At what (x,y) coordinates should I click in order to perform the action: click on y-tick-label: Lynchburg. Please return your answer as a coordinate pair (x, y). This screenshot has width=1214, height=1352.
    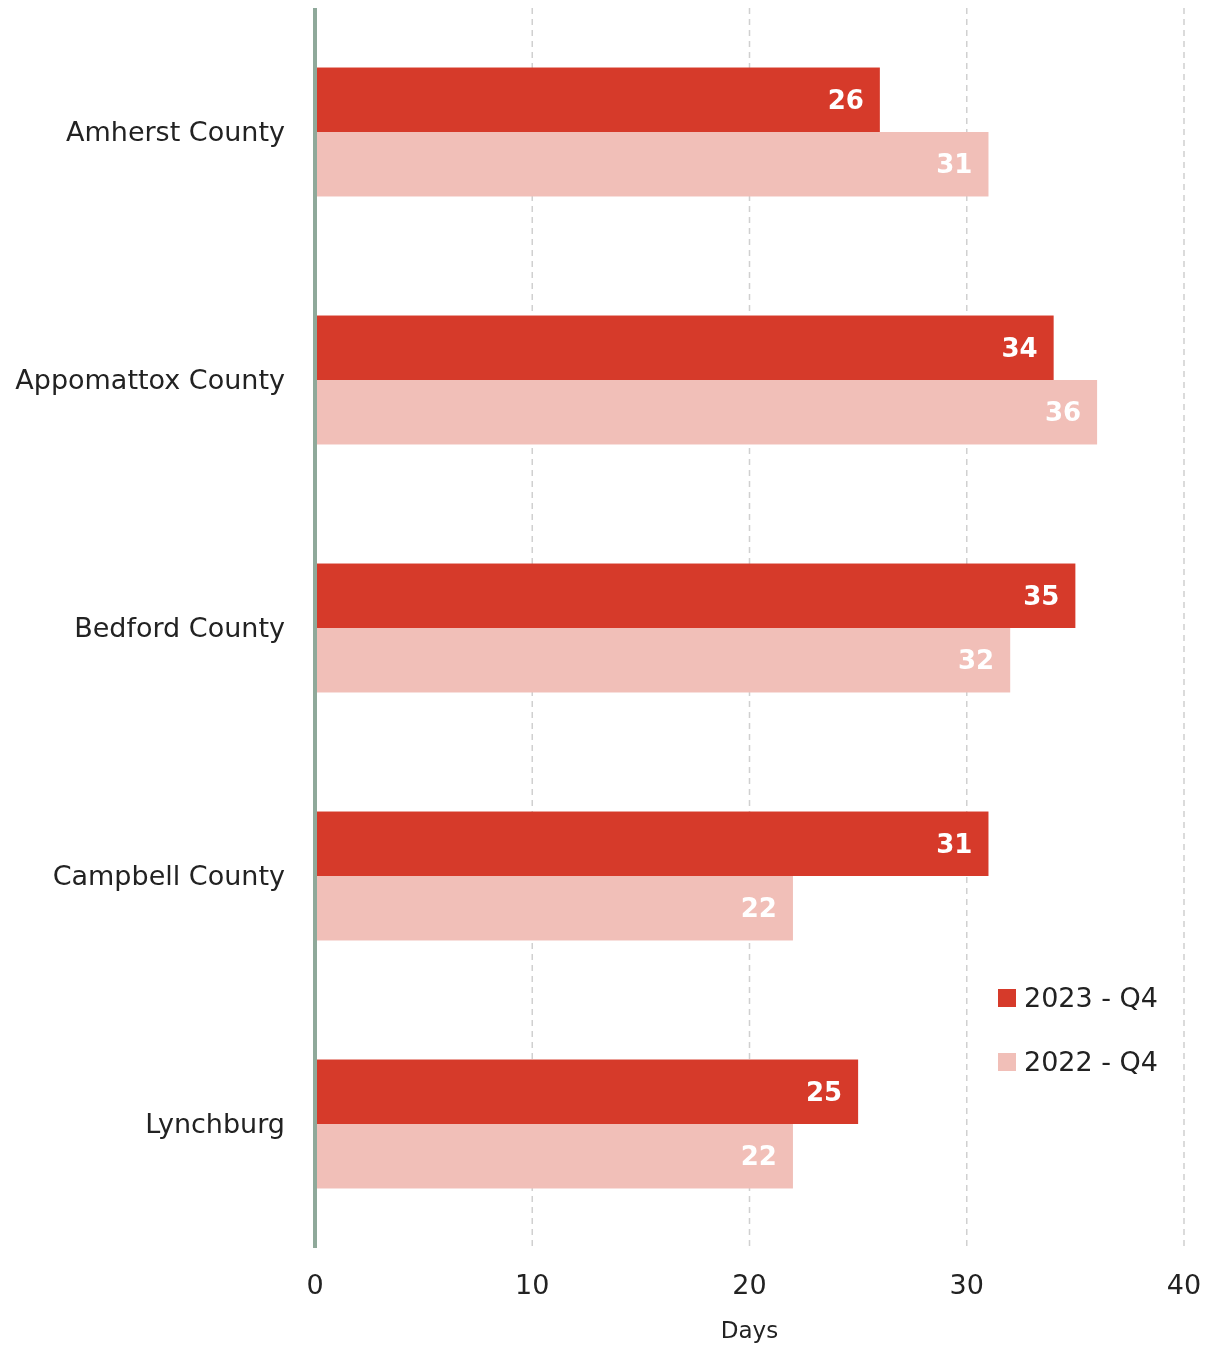
    Looking at the image, I should click on (215, 1124).